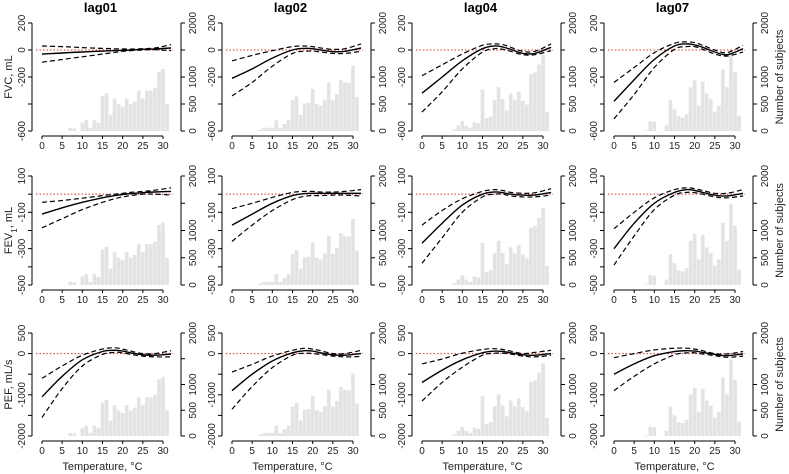  Describe the element at coordinates (106, 234) in the screenshot. I see `panel-lag01-row1` at that location.